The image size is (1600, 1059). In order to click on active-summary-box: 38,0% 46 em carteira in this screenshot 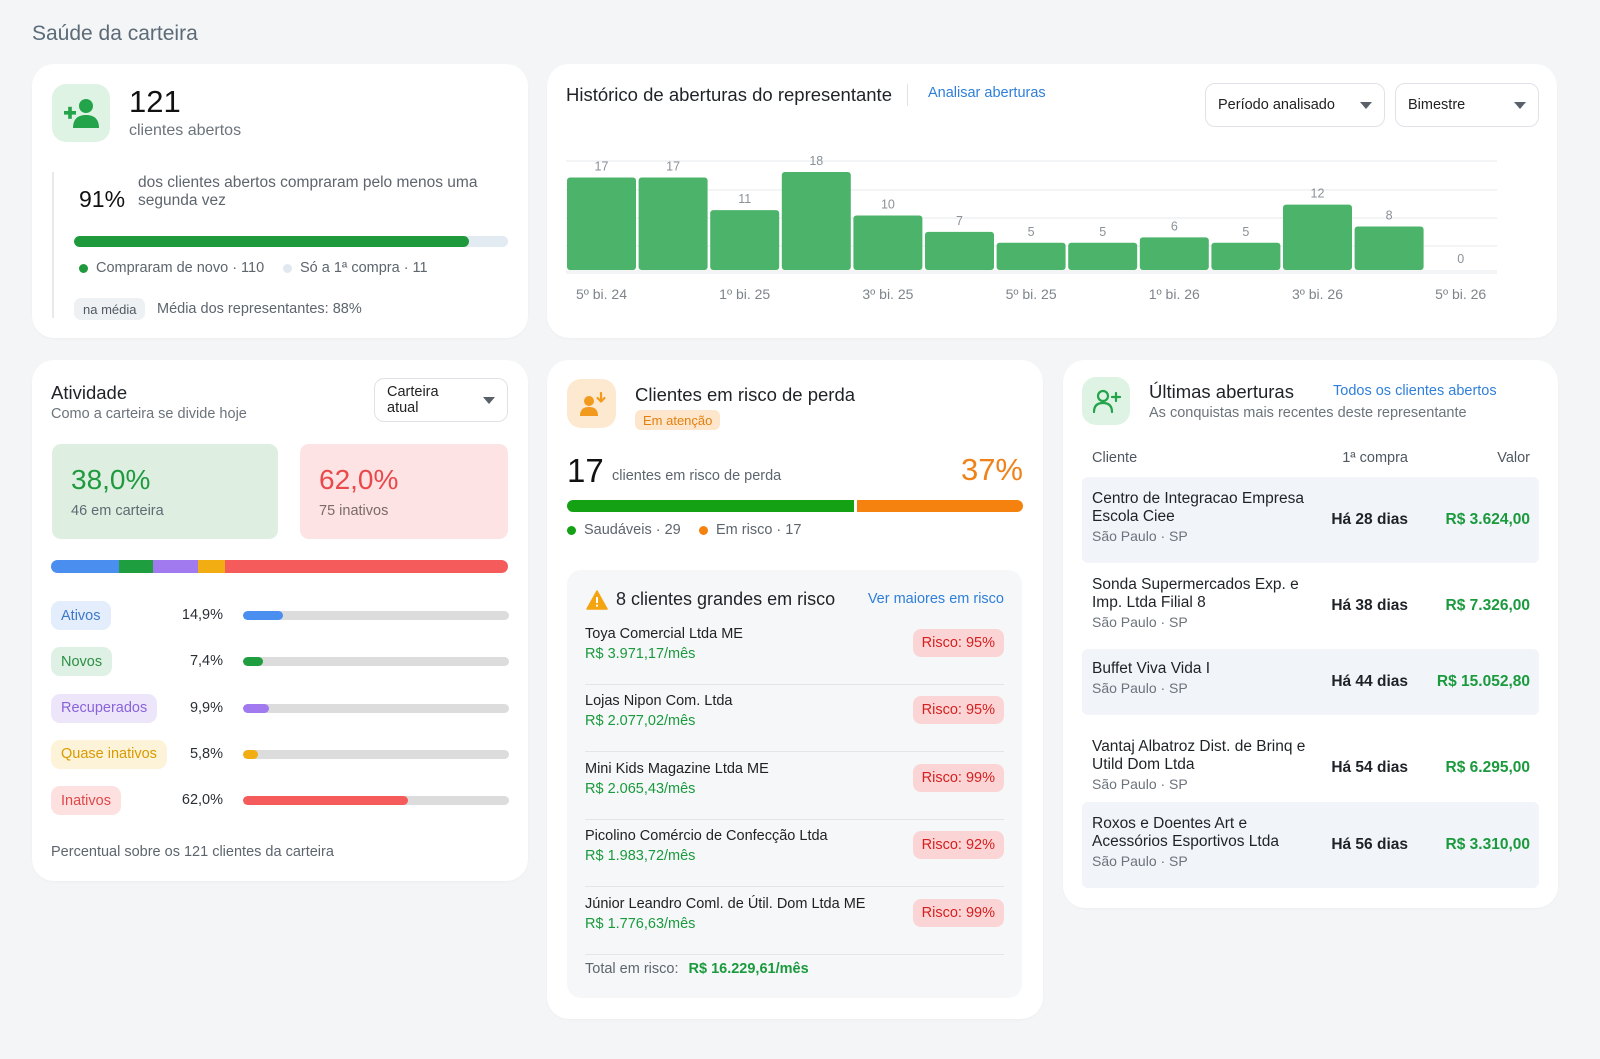, I will do `click(165, 491)`.